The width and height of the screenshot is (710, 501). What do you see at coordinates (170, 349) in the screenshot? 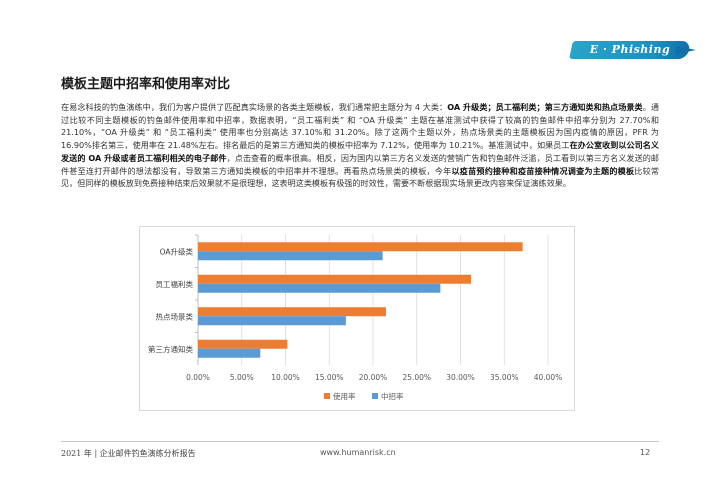
I see `category-label: 第三方通知类` at bounding box center [170, 349].